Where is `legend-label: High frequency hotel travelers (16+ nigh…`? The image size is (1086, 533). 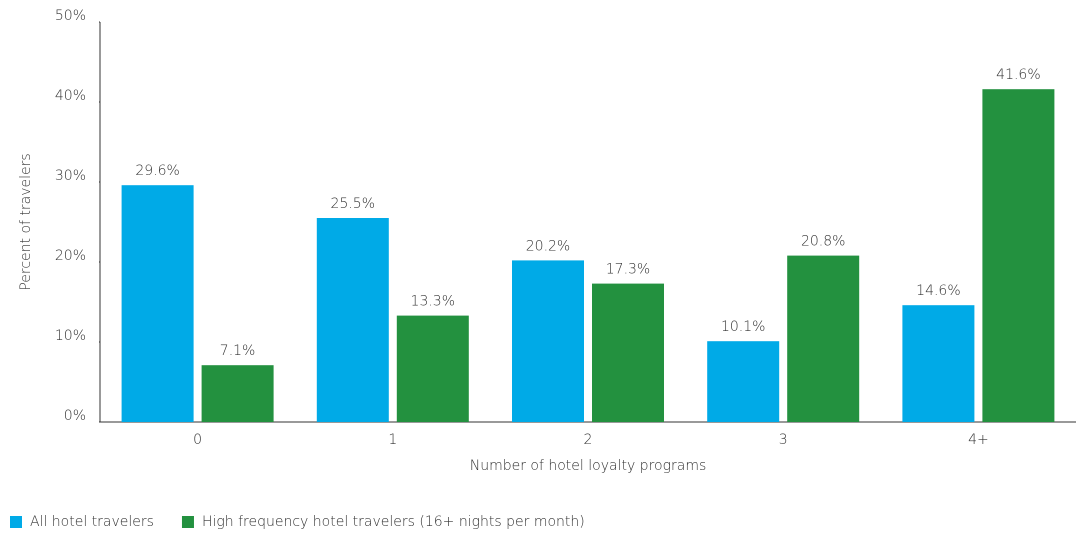
legend-label: High frequency hotel travelers (16+ nigh… is located at coordinates (393, 522).